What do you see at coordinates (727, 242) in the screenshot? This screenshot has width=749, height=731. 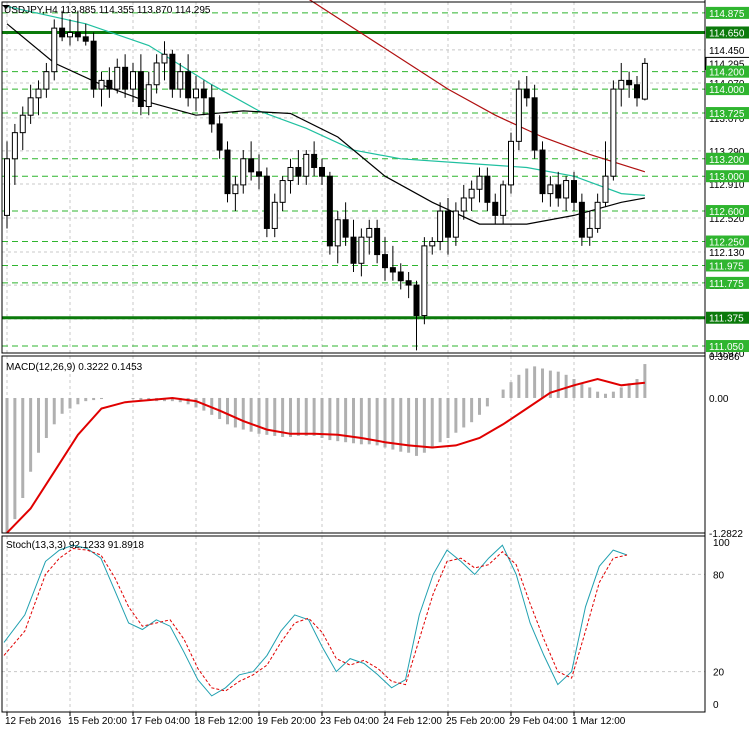 I see `level-price-label: 112.250` at bounding box center [727, 242].